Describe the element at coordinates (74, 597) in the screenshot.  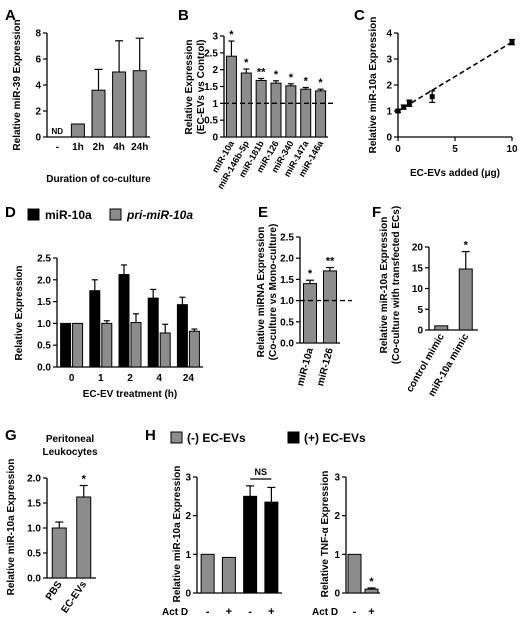
I see `x-tick-label: EC-EVs` at that location.